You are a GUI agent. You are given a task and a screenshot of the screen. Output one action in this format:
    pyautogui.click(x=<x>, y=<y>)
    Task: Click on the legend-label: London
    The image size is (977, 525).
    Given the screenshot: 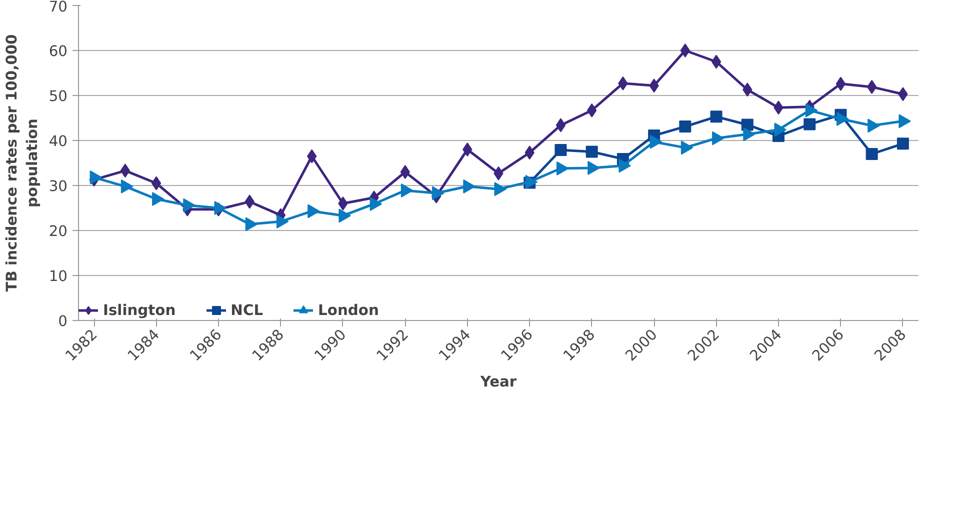 What is the action you would take?
    pyautogui.click(x=348, y=310)
    